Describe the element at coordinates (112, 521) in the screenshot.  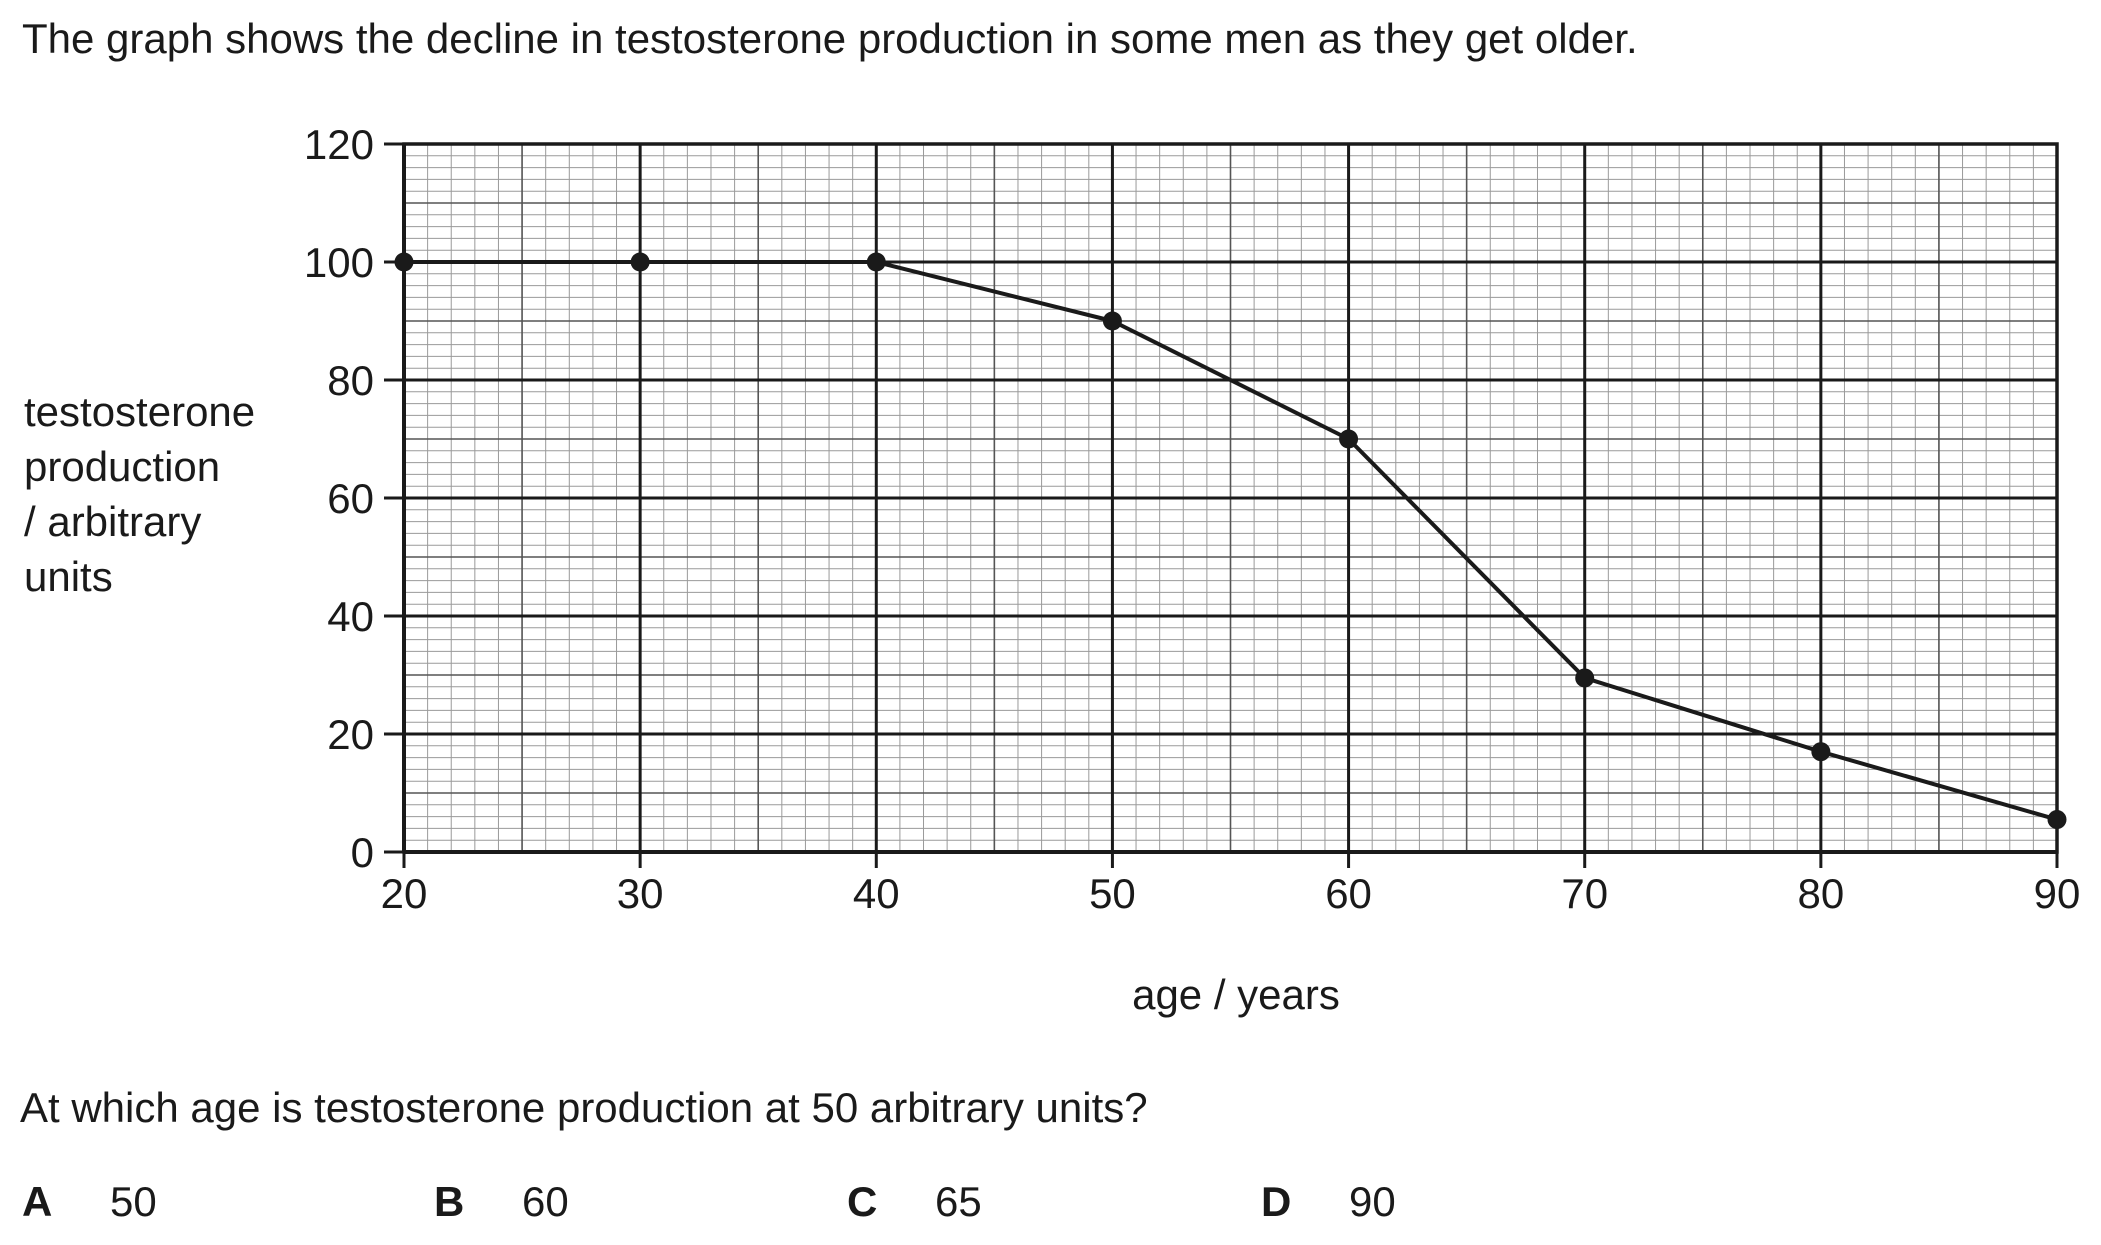
I see `y-axis-label-line: / arbitrary` at that location.